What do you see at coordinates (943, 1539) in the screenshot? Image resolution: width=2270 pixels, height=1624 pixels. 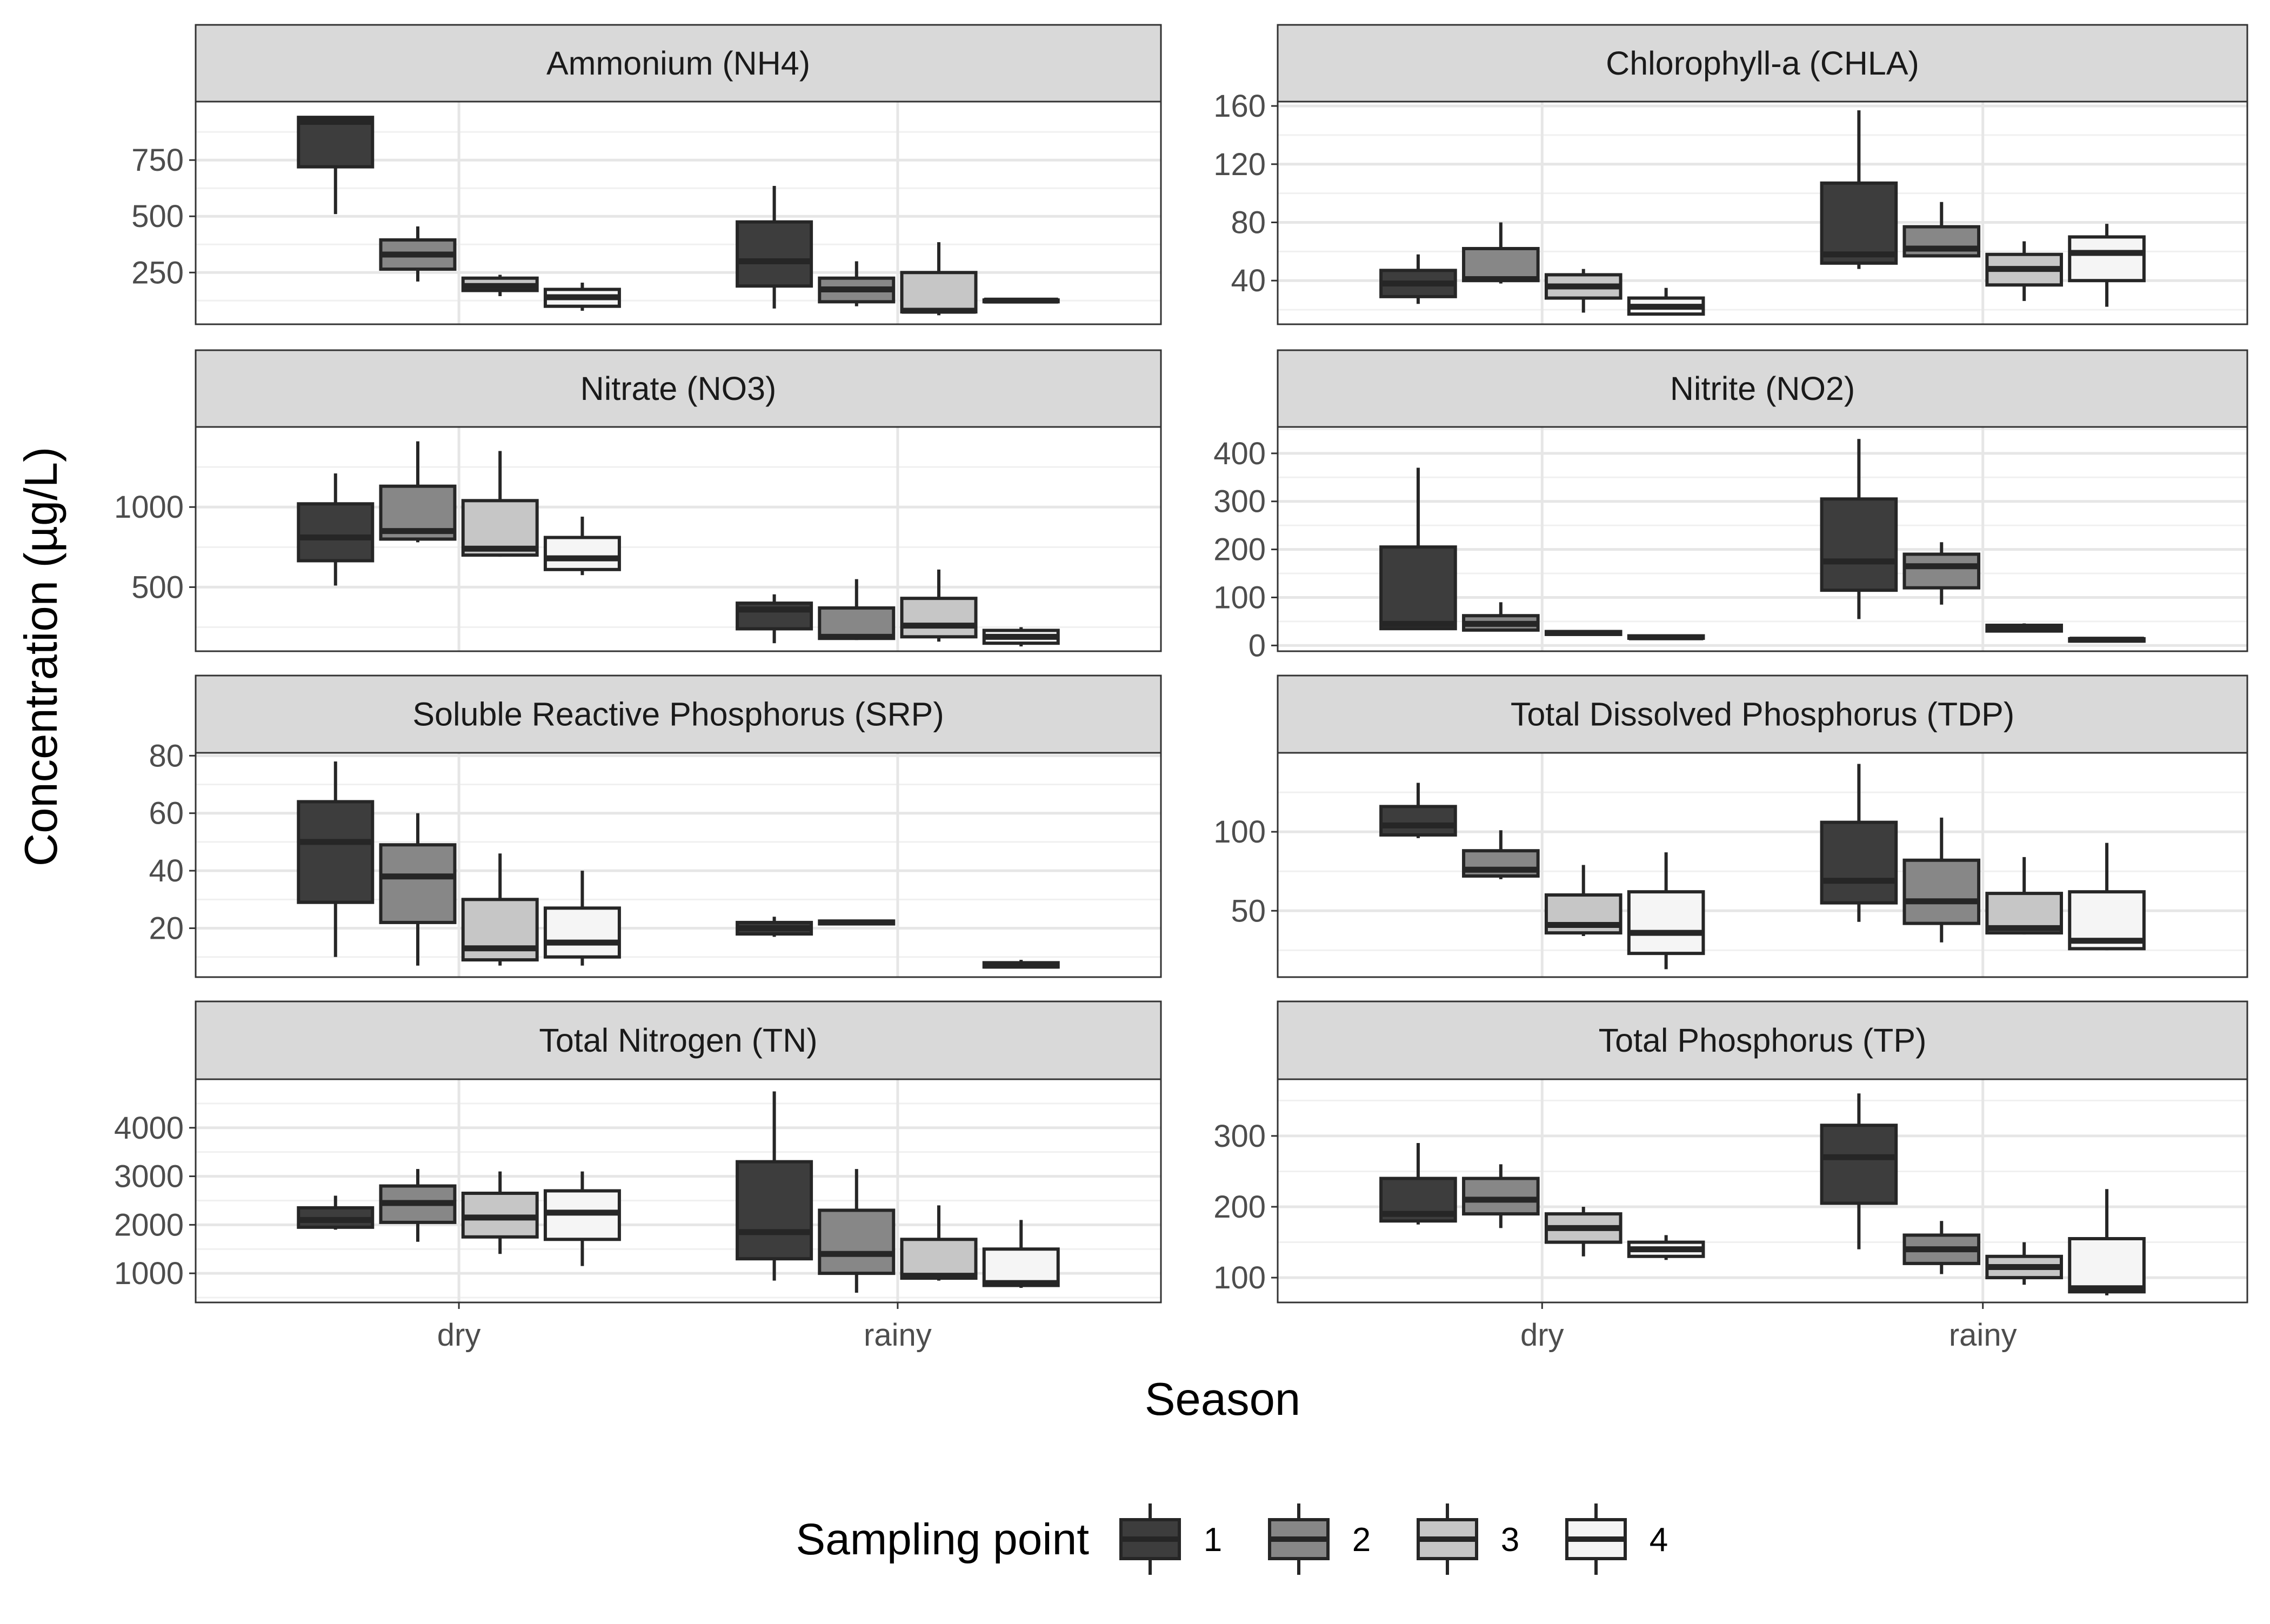 I see `legend-title: Sampling point` at bounding box center [943, 1539].